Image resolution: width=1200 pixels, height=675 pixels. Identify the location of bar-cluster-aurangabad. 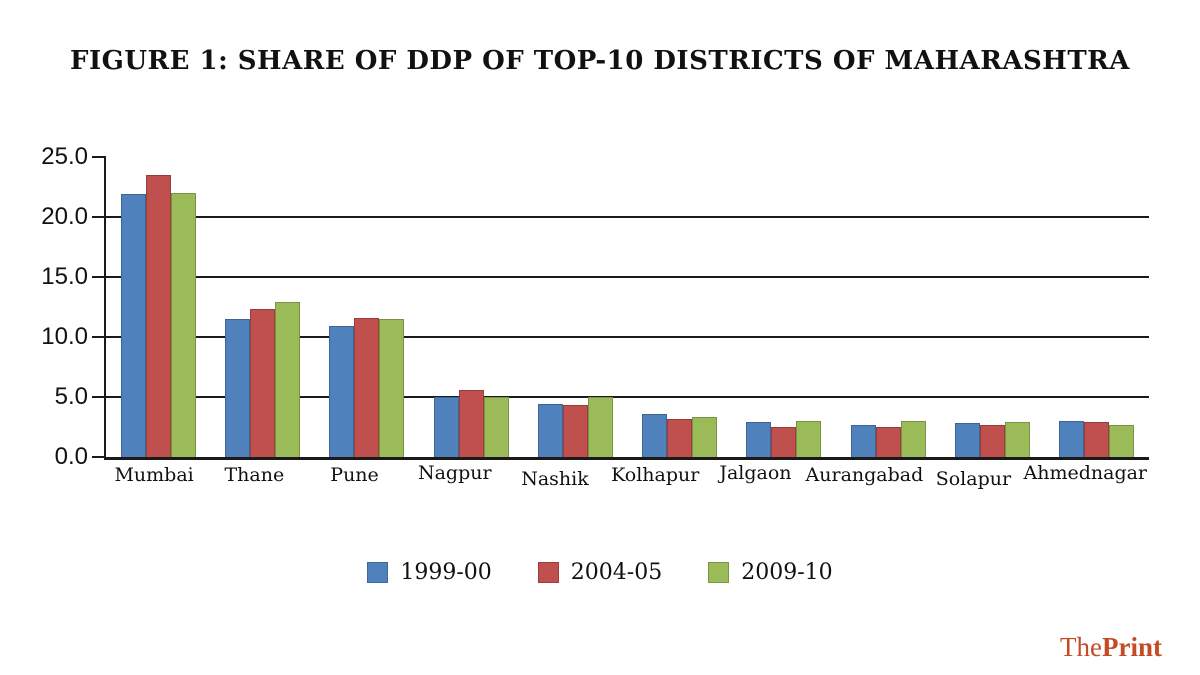
(888, 307).